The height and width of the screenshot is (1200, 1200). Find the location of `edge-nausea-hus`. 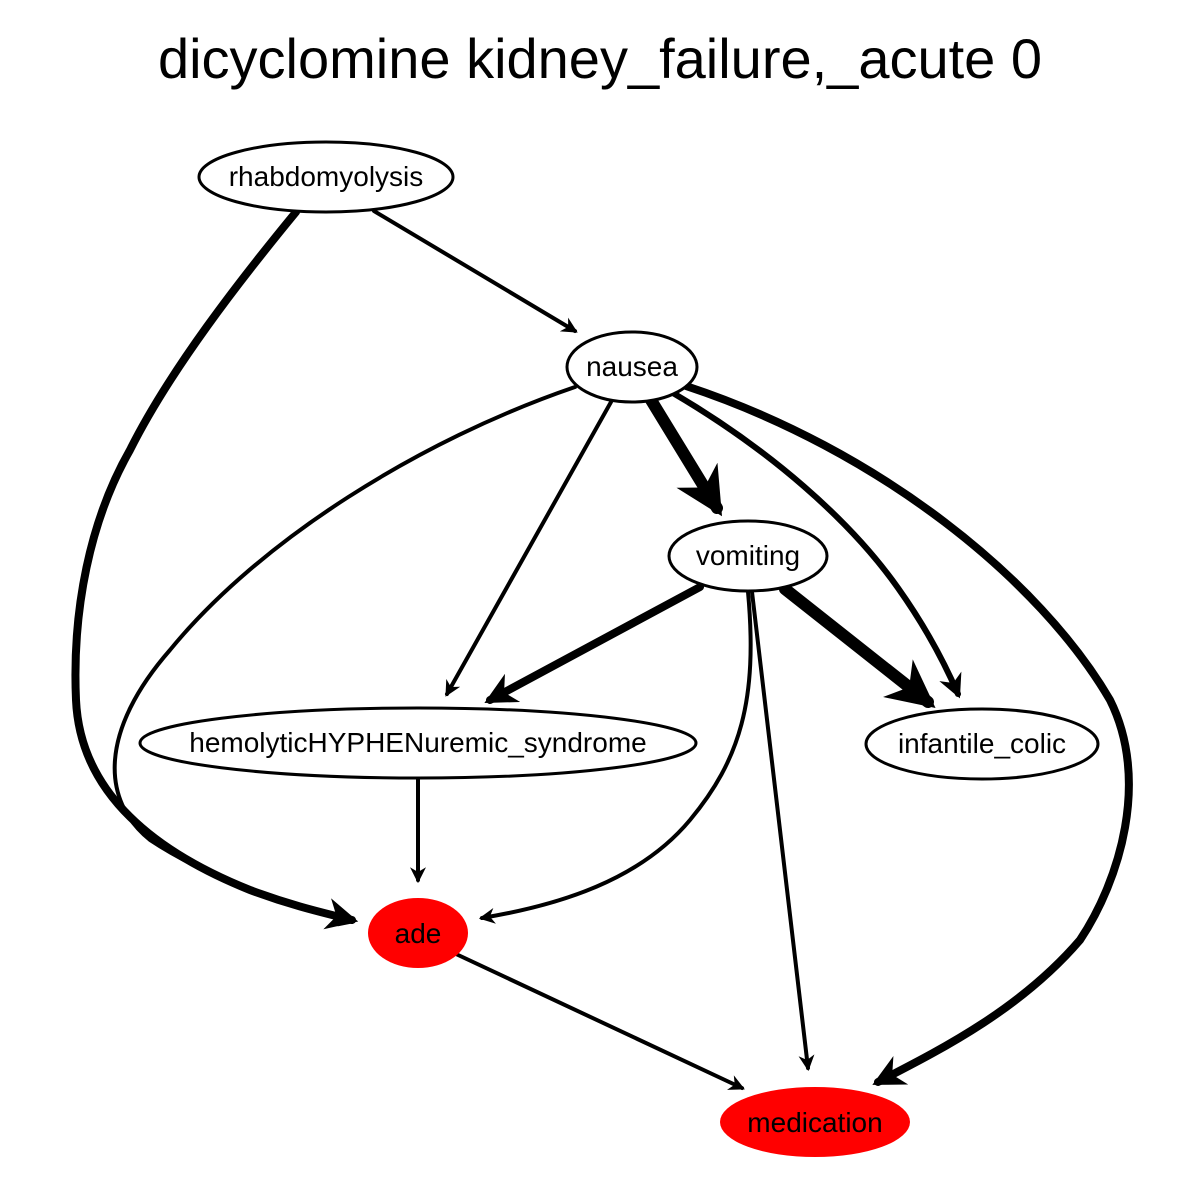

edge-nausea-hus is located at coordinates (529, 548).